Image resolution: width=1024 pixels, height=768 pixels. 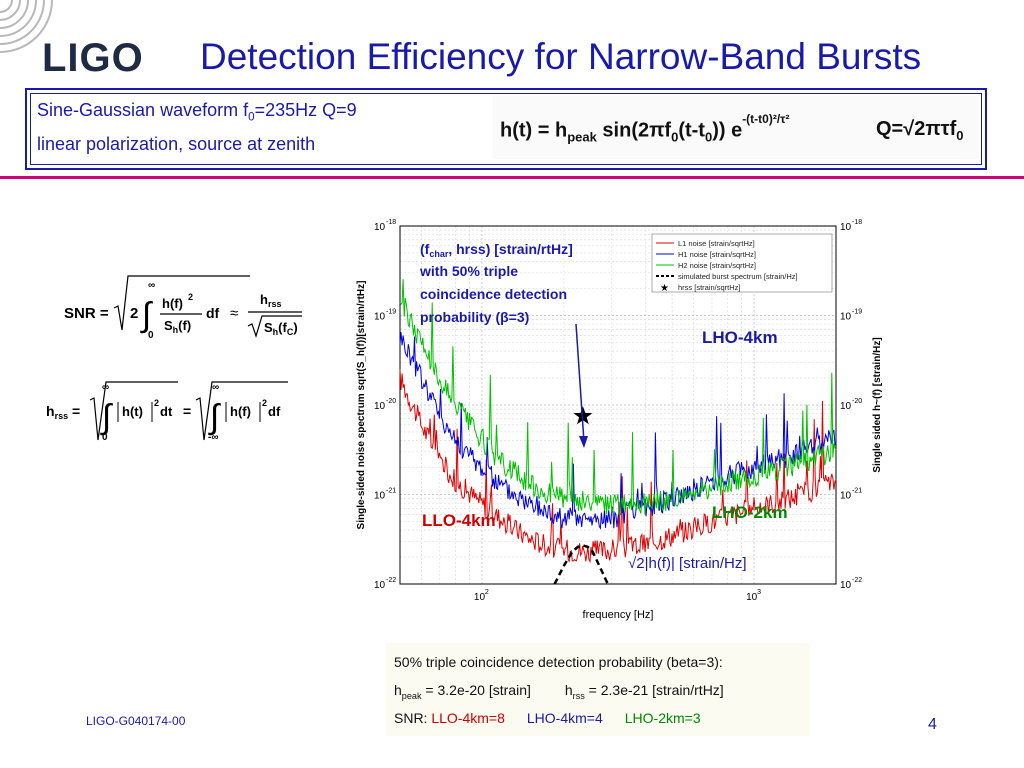 I want to click on square-3: 2, so click(x=264, y=403).